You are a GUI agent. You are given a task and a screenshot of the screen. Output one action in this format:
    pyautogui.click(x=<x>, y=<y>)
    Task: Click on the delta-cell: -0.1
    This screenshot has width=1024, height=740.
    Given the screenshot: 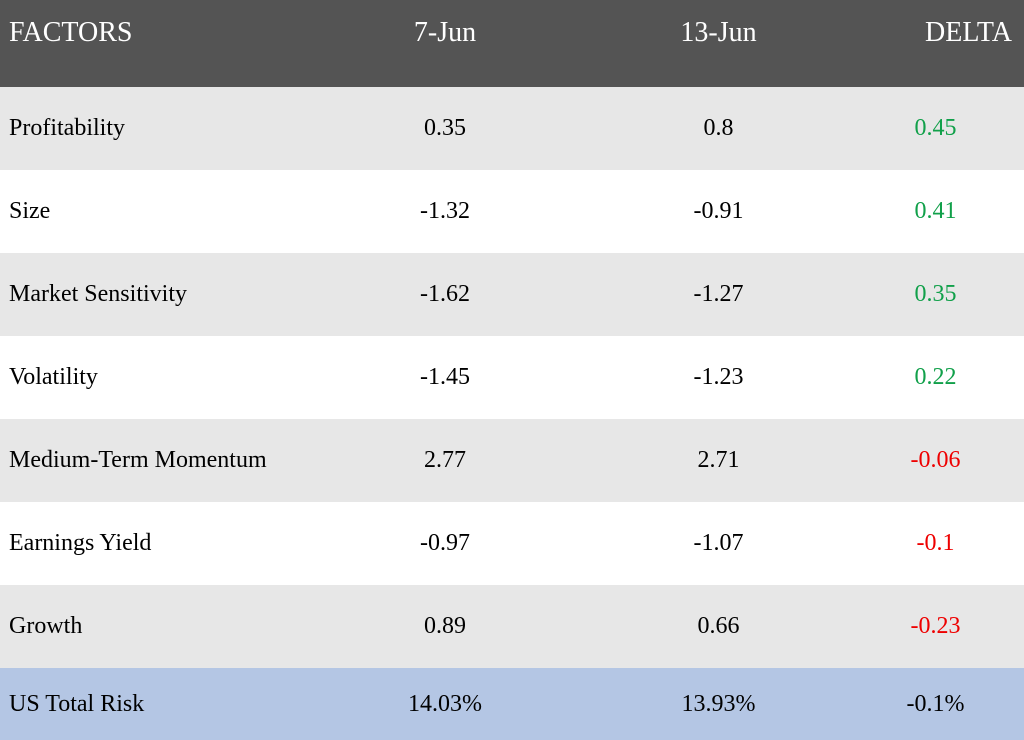 What is the action you would take?
    pyautogui.click(x=935, y=543)
    